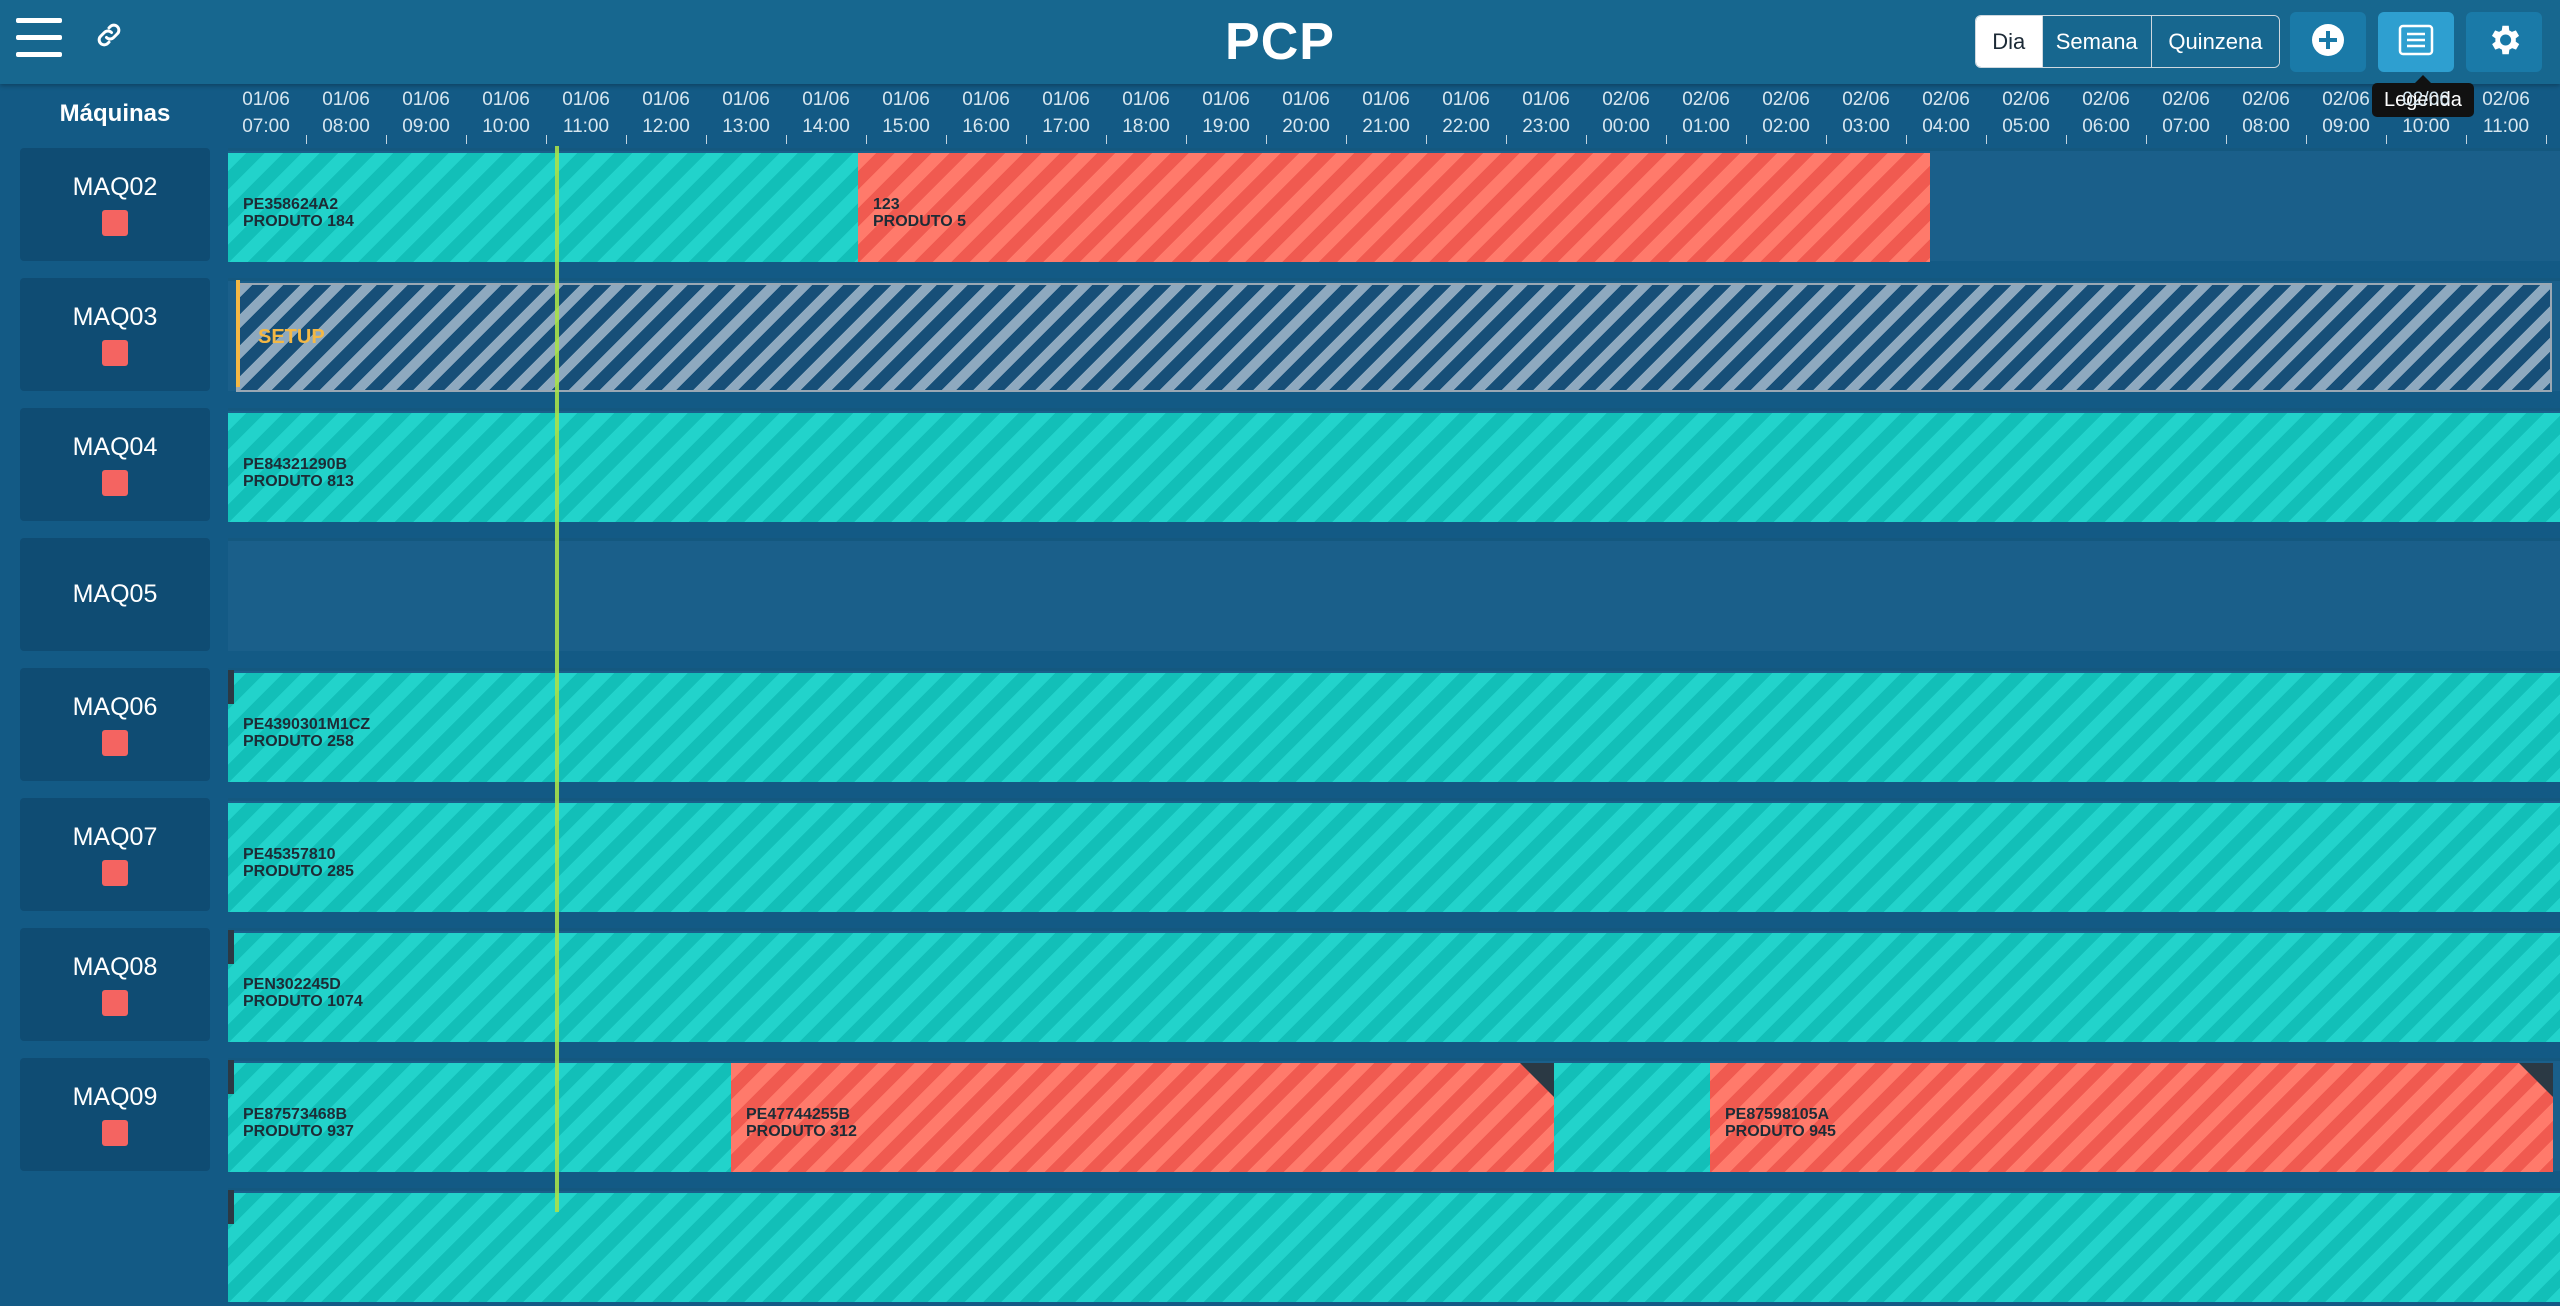  What do you see at coordinates (298, 213) in the screenshot?
I see `order-text: PE358624A2 PRODUTO 184` at bounding box center [298, 213].